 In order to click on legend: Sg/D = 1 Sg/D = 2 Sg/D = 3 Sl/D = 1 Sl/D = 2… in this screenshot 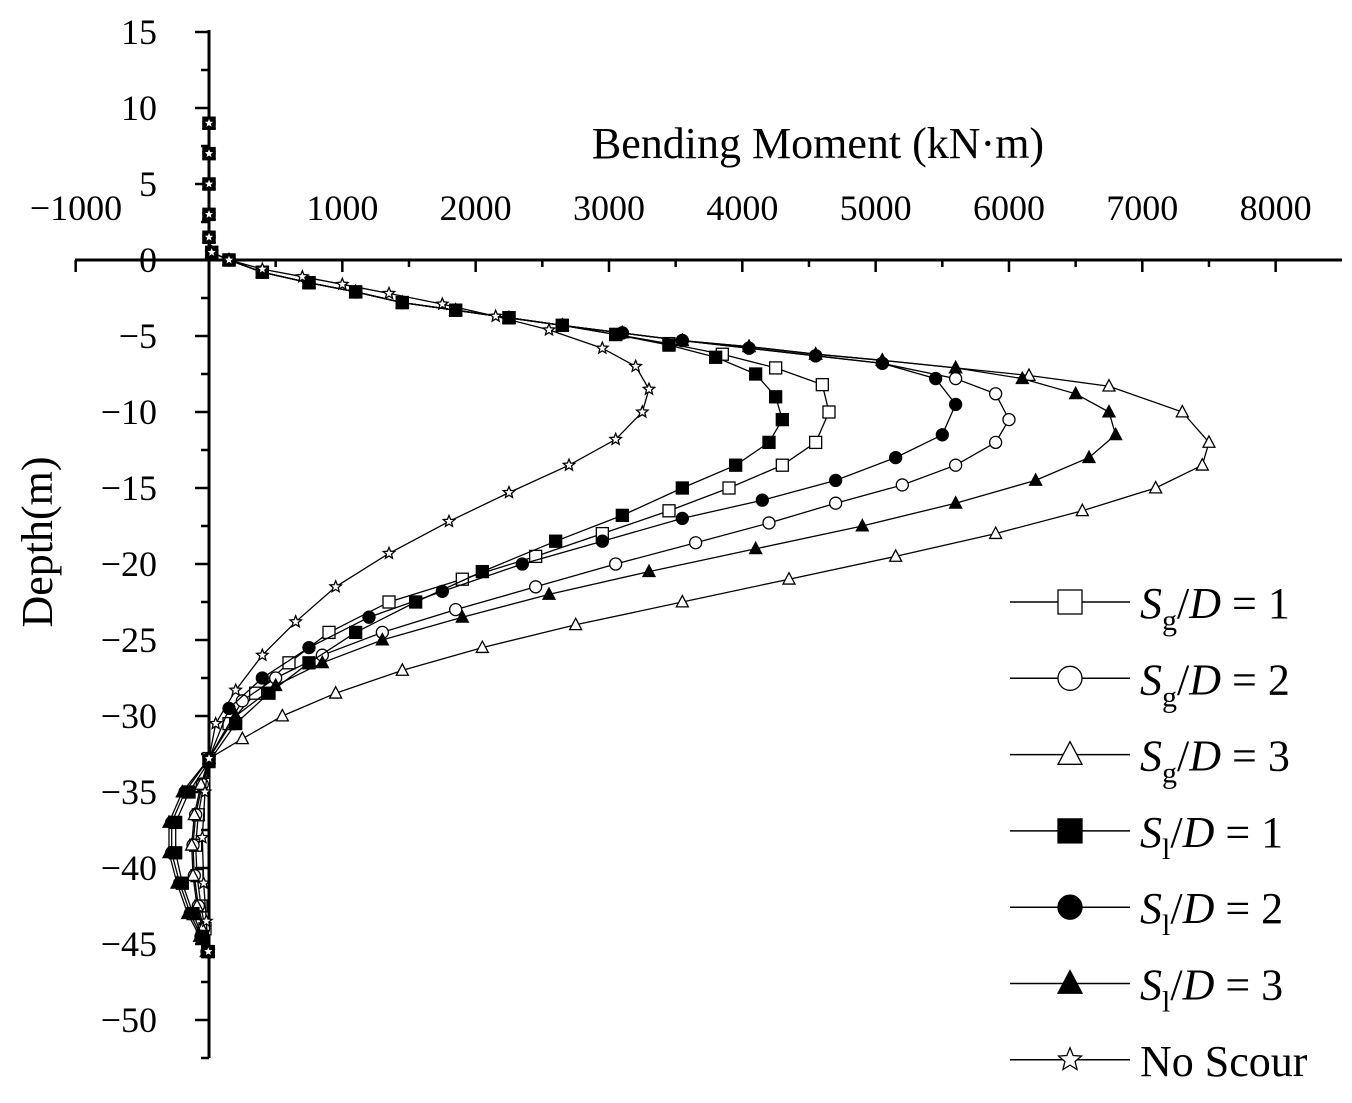, I will do `click(1159, 832)`.